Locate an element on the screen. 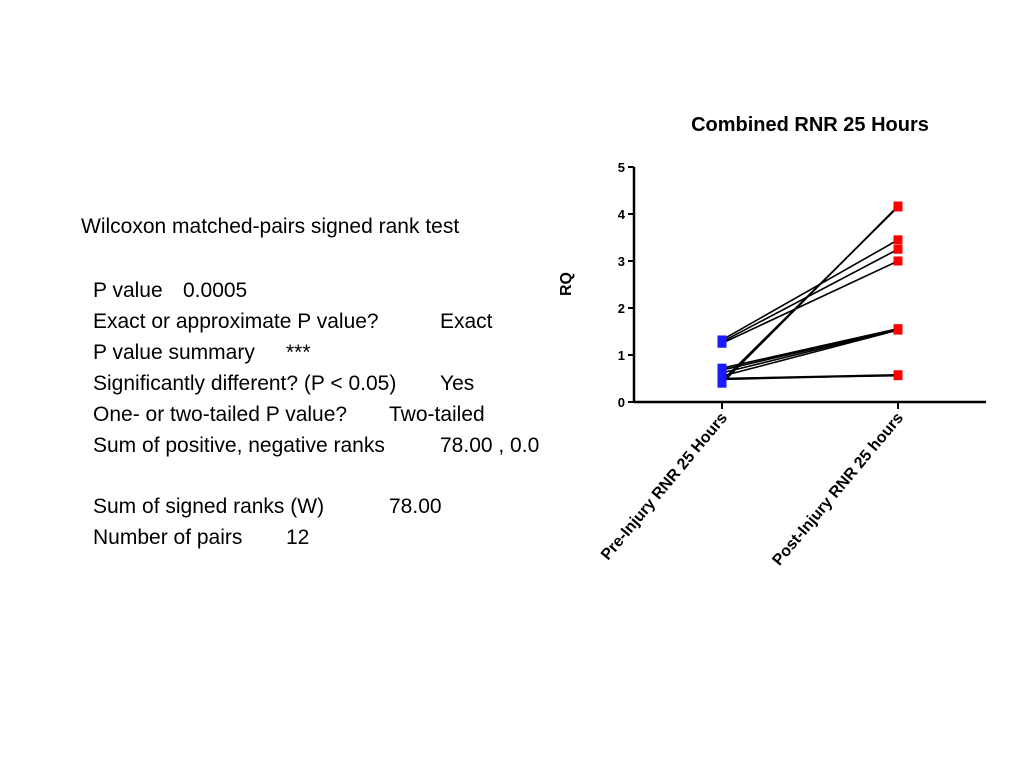 Image resolution: width=1024 pixels, height=768 pixels. y-tick-label: 4 is located at coordinates (622, 214).